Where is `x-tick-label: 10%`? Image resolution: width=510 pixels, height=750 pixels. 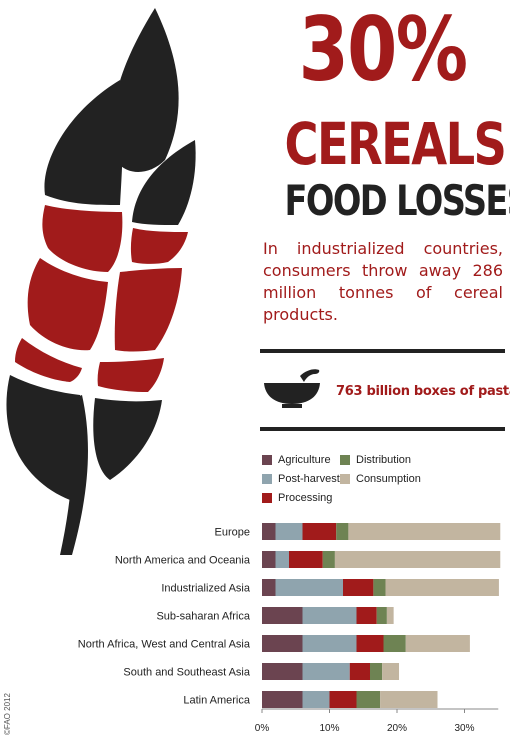
x-tick-label: 10% is located at coordinates (329, 728).